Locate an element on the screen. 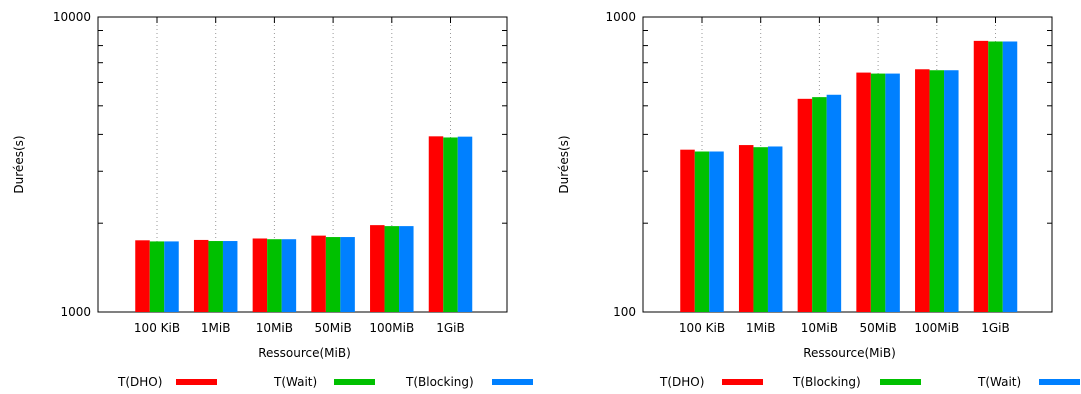 This screenshot has height=394, width=1081. y-tick-label: 100 is located at coordinates (624, 312).